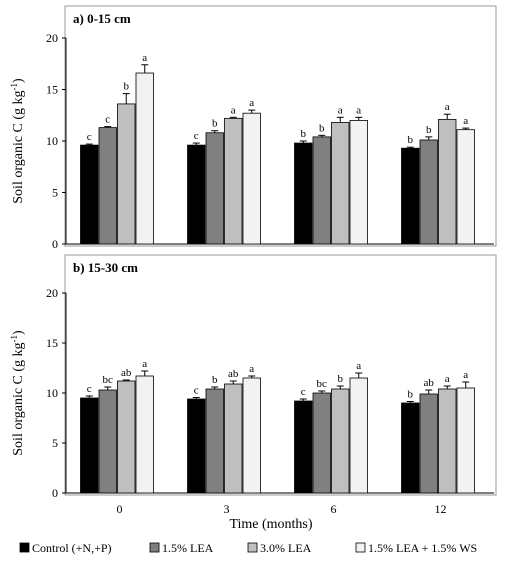  I want to click on legend-label: 1.5% LEA, so click(188, 548).